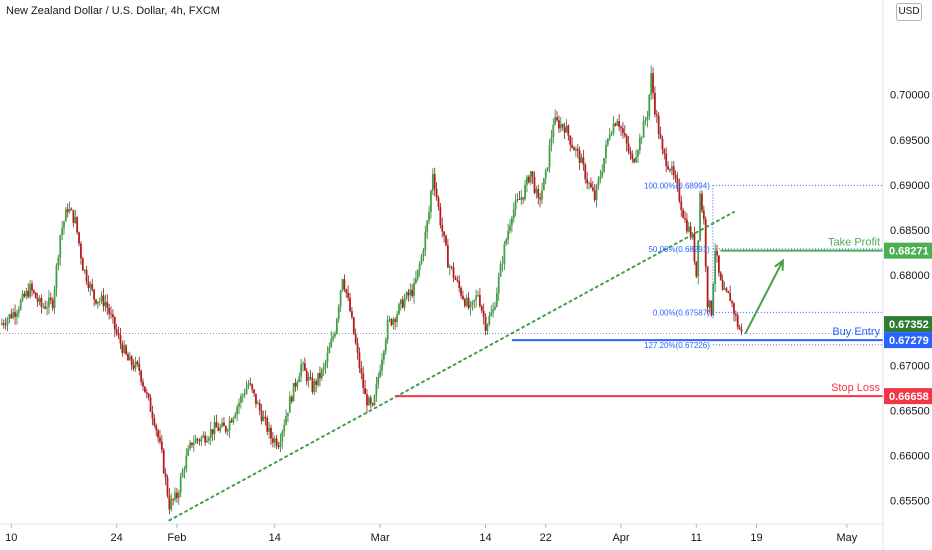 This screenshot has width=932, height=550. What do you see at coordinates (910, 456) in the screenshot?
I see `y-tick-label: 0.66000` at bounding box center [910, 456].